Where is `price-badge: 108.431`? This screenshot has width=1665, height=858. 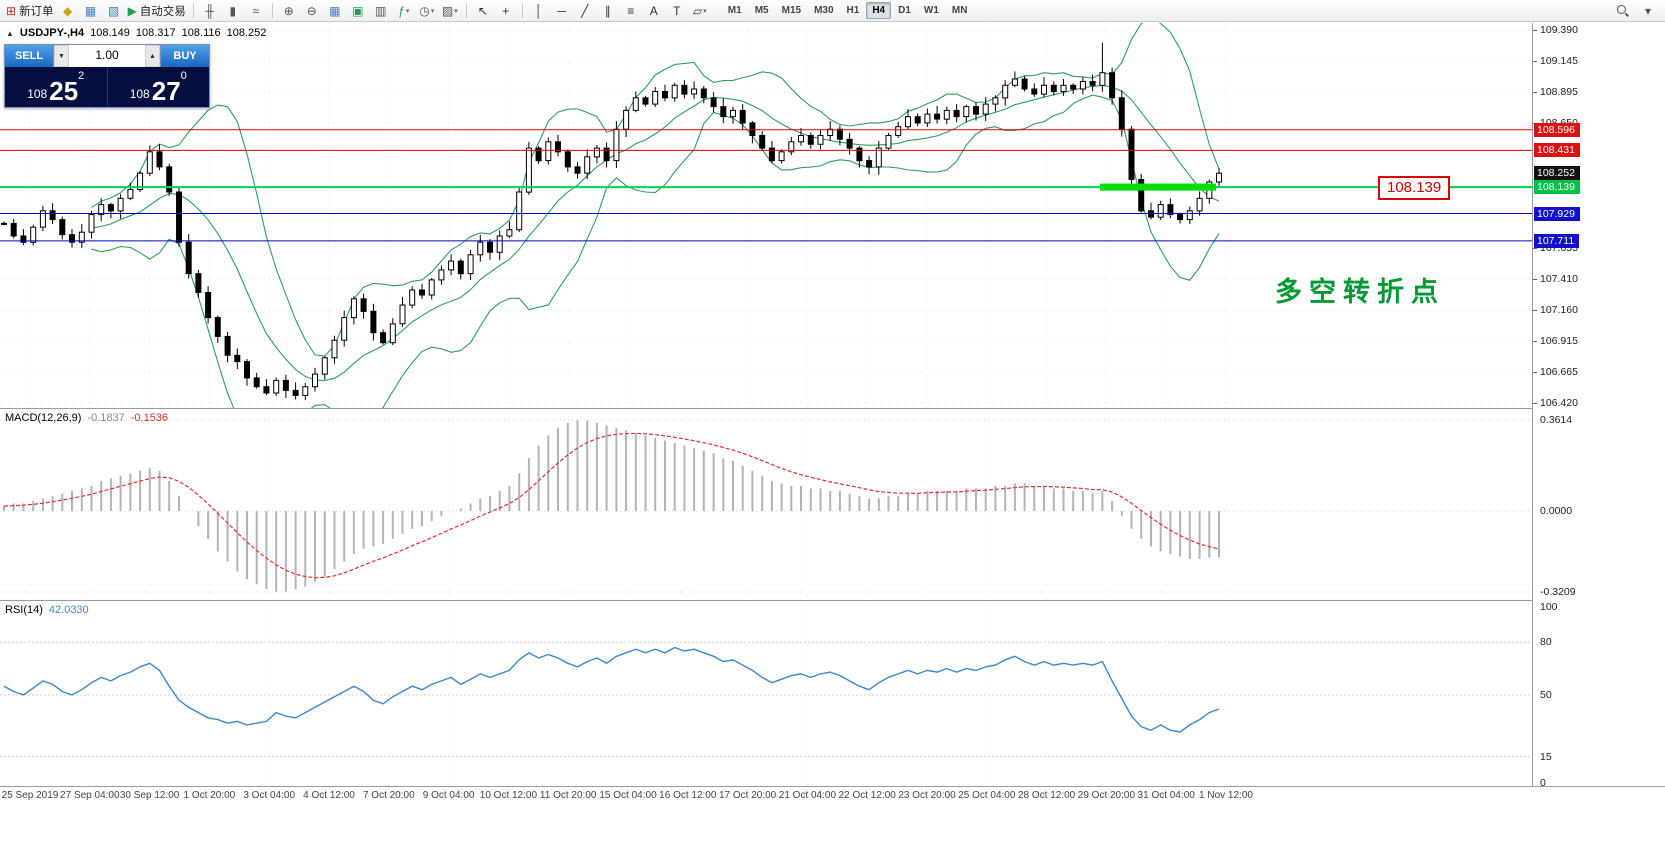 price-badge: 108.431 is located at coordinates (1557, 150).